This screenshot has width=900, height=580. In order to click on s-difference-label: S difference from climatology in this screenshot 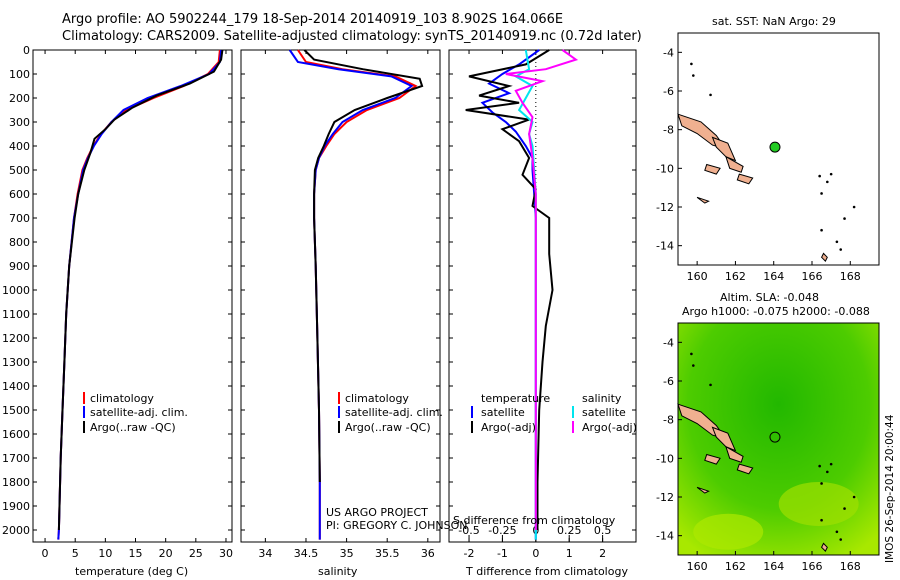, I will do `click(534, 520)`.